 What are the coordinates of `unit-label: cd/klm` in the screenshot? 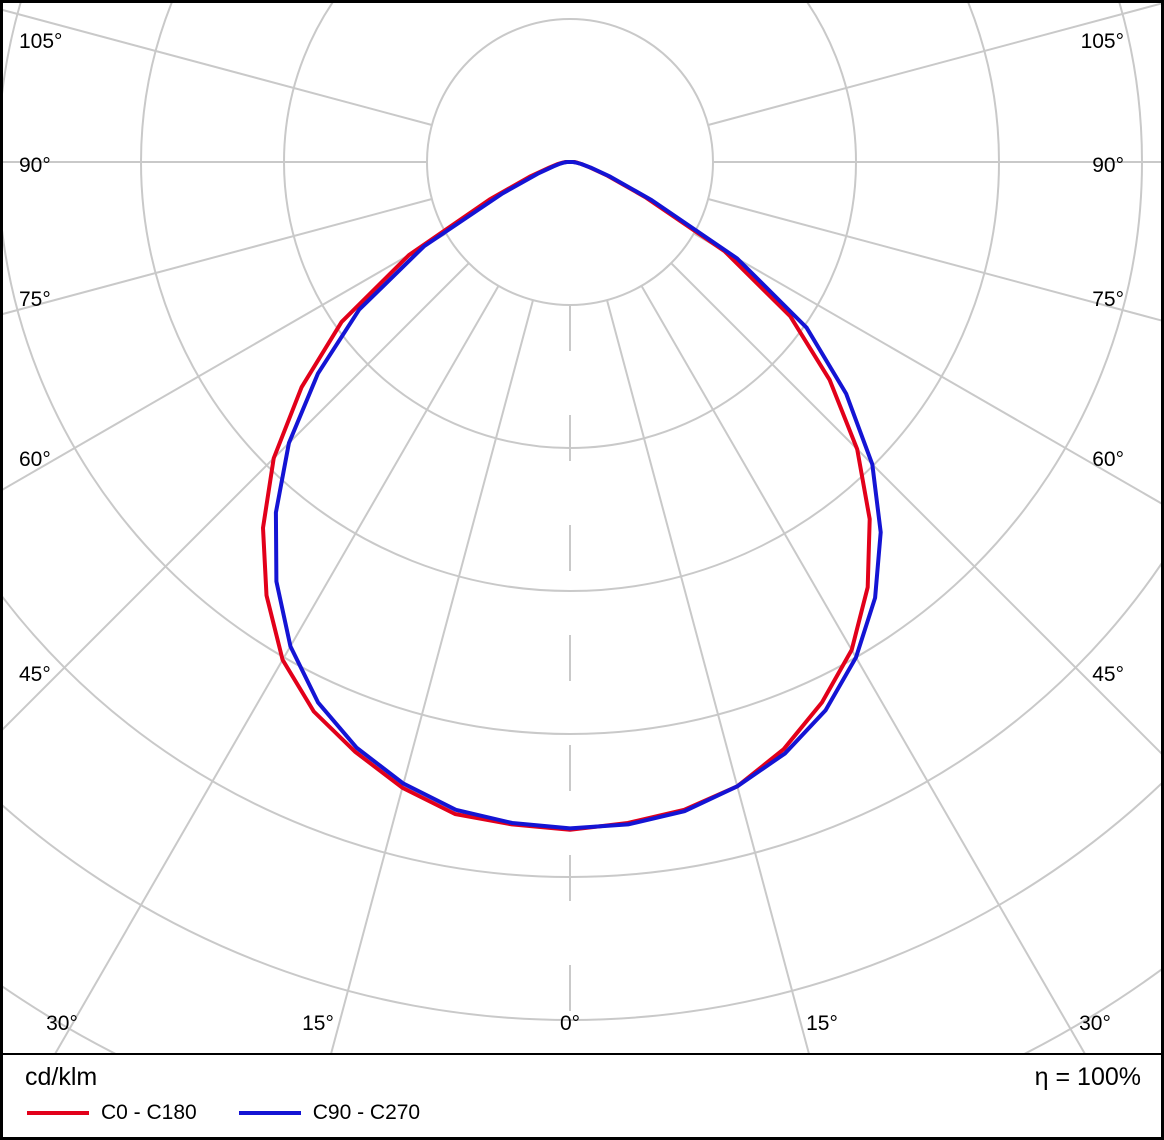 It's located at (61, 1077).